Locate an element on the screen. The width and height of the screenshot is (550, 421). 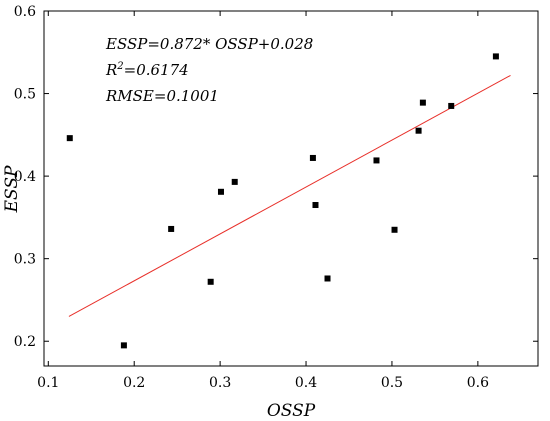
x-tick-label: 0.3 is located at coordinates (220, 383).